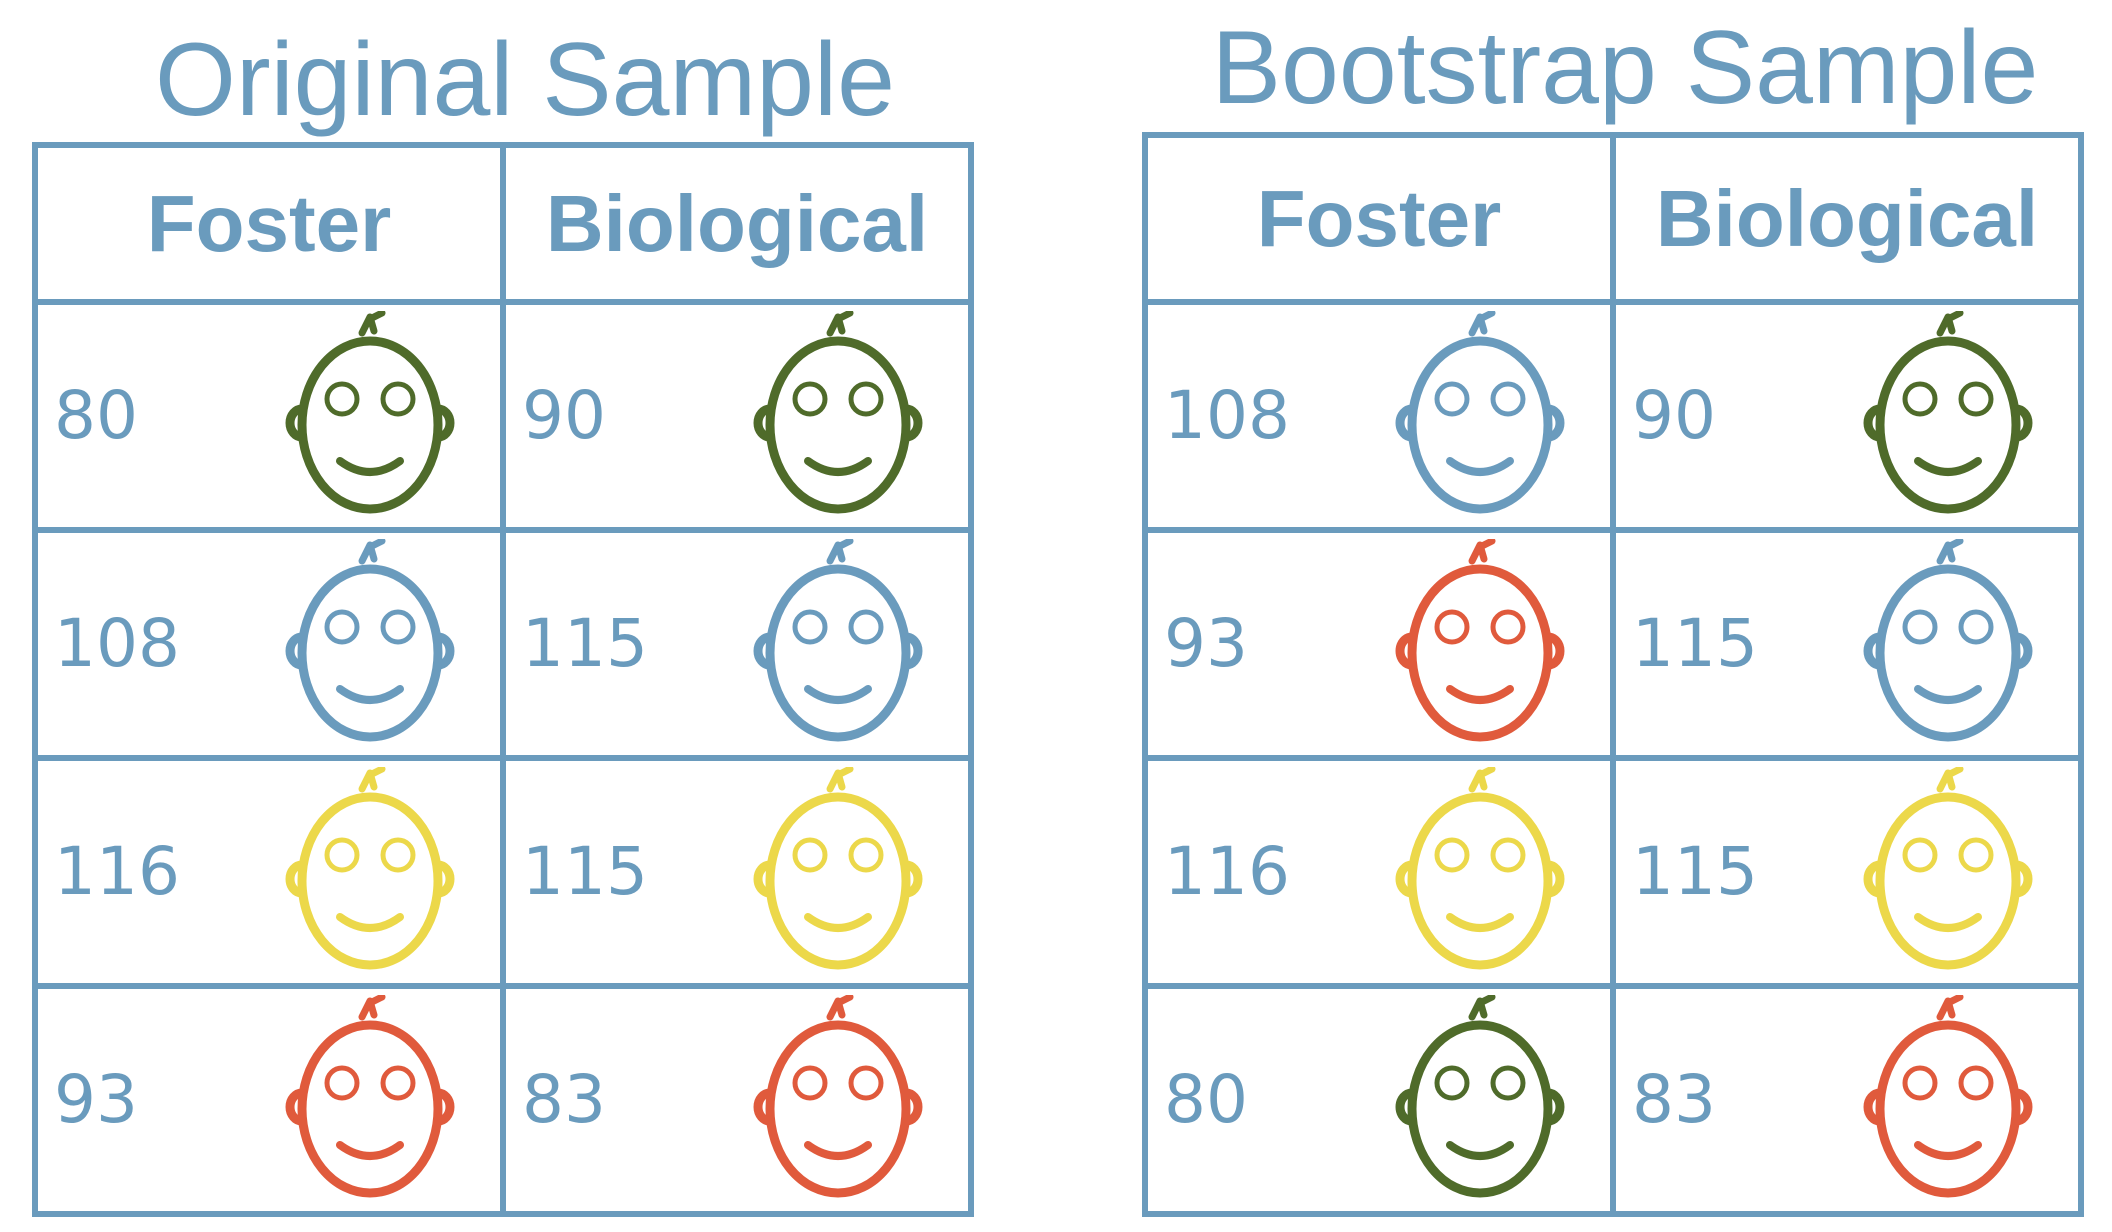 This screenshot has height=1232, width=2112. What do you see at coordinates (1625, 68) in the screenshot?
I see `bootstrap-sample-title: Bootstrap Sample` at bounding box center [1625, 68].